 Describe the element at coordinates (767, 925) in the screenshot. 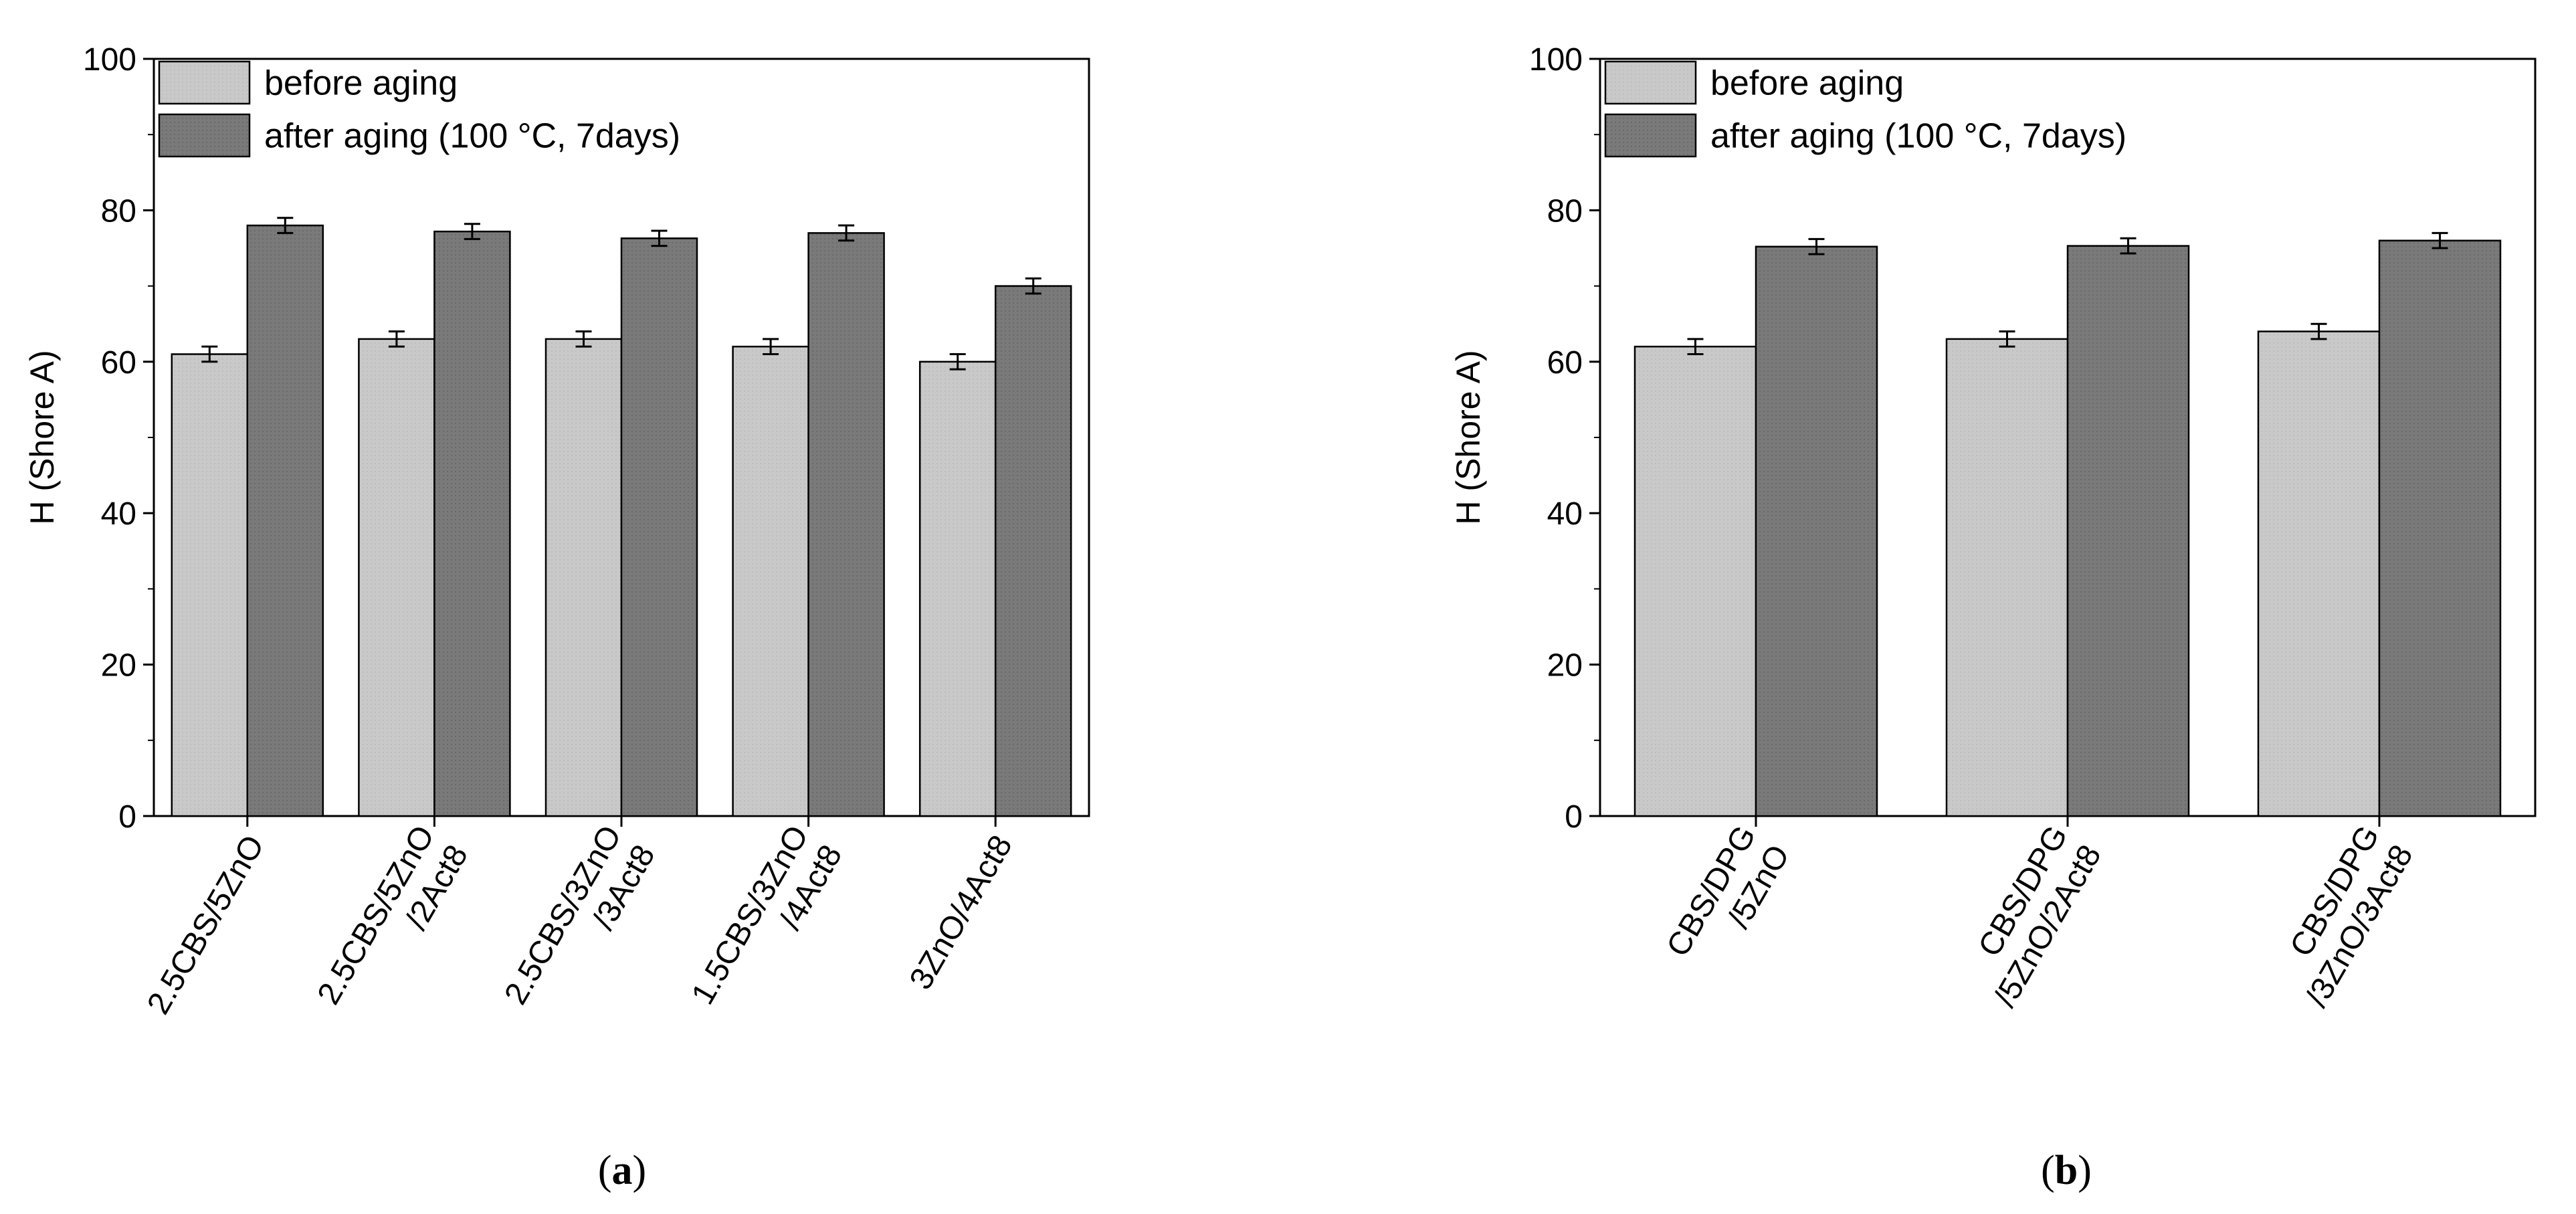

I see `x-category-label: 1.5CBS/3ZnO/4Act8` at that location.